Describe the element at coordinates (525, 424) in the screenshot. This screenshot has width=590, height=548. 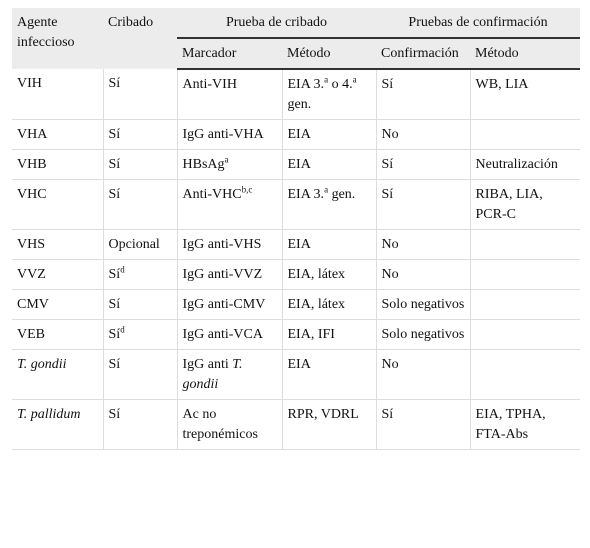
I see `table-cell: EIA, TPHA, FTA-Abs` at that location.